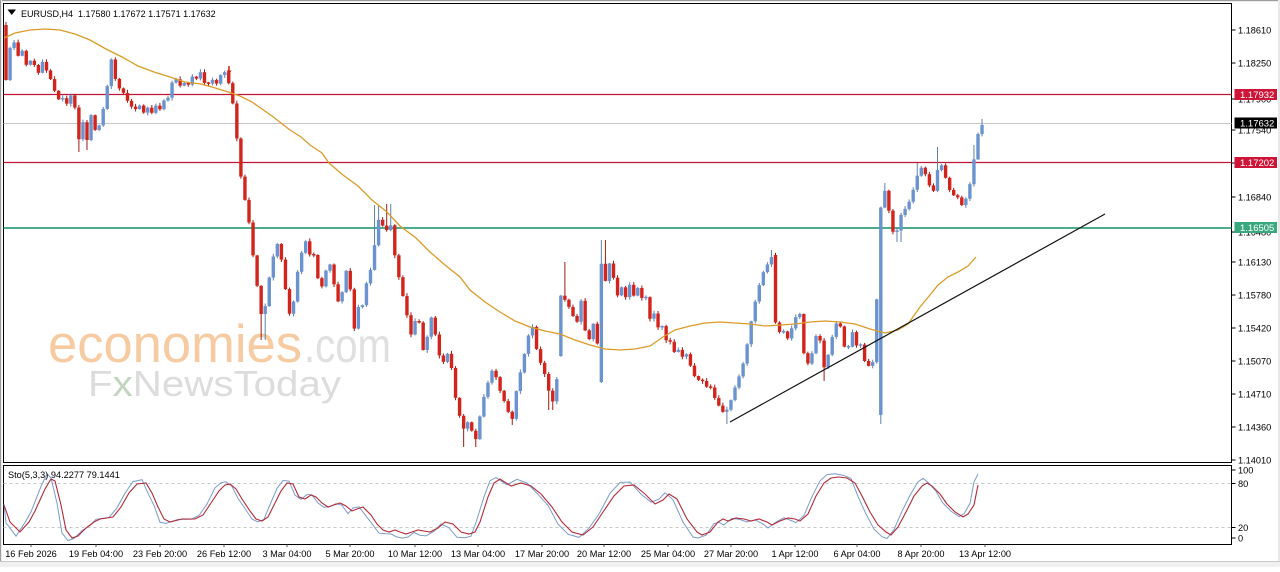 Image resolution: width=1280 pixels, height=572 pixels. What do you see at coordinates (985, 554) in the screenshot?
I see `svg-text: 13 Apr 12:00` at bounding box center [985, 554].